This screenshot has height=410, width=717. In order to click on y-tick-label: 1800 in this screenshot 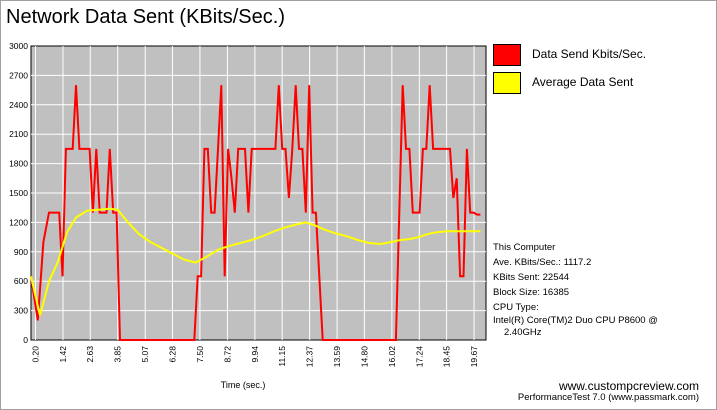, I will do `click(18, 164)`.